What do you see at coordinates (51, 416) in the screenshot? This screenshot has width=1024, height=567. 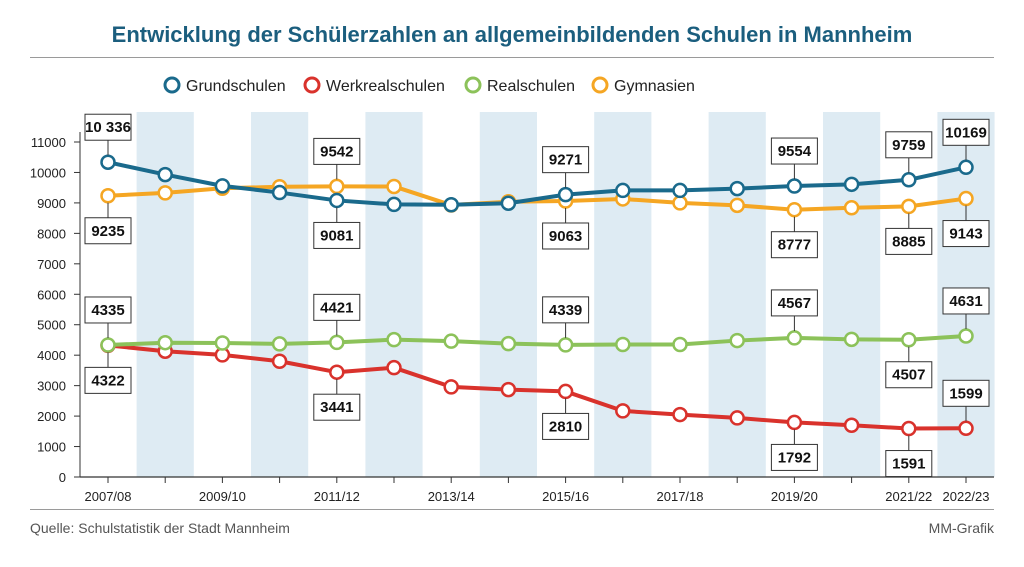 I see `y-tick-label: 2000` at bounding box center [51, 416].